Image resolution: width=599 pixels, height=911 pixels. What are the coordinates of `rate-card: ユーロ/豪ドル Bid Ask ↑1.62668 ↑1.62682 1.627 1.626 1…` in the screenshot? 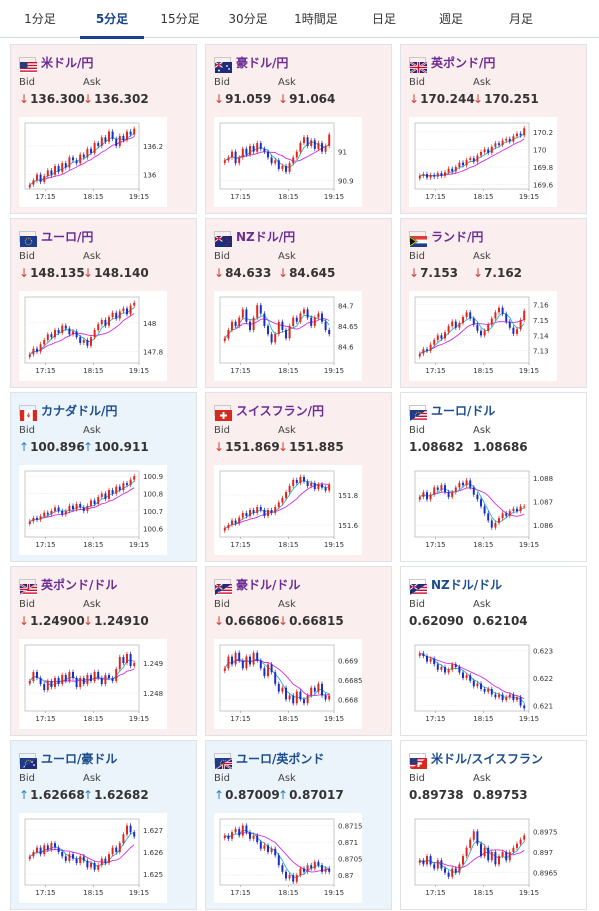 It's located at (103, 825).